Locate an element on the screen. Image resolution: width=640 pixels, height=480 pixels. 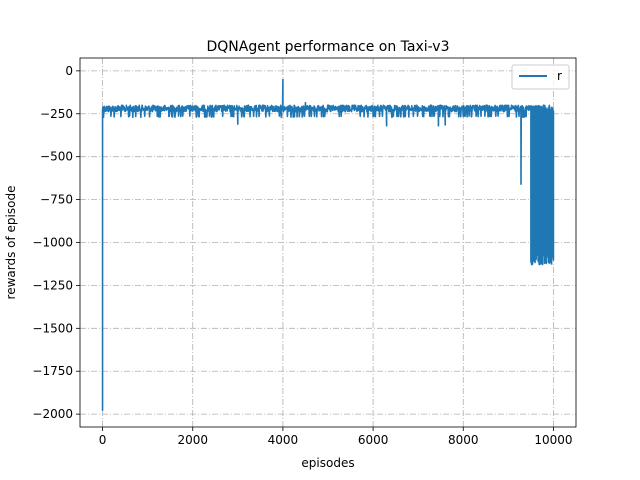
legend: r is located at coordinates (540, 77).